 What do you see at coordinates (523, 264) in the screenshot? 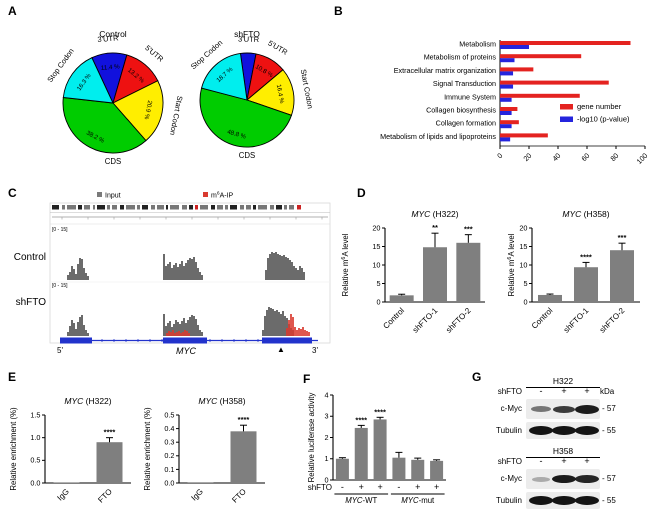
I see `y-tick-label: 10` at bounding box center [523, 264].